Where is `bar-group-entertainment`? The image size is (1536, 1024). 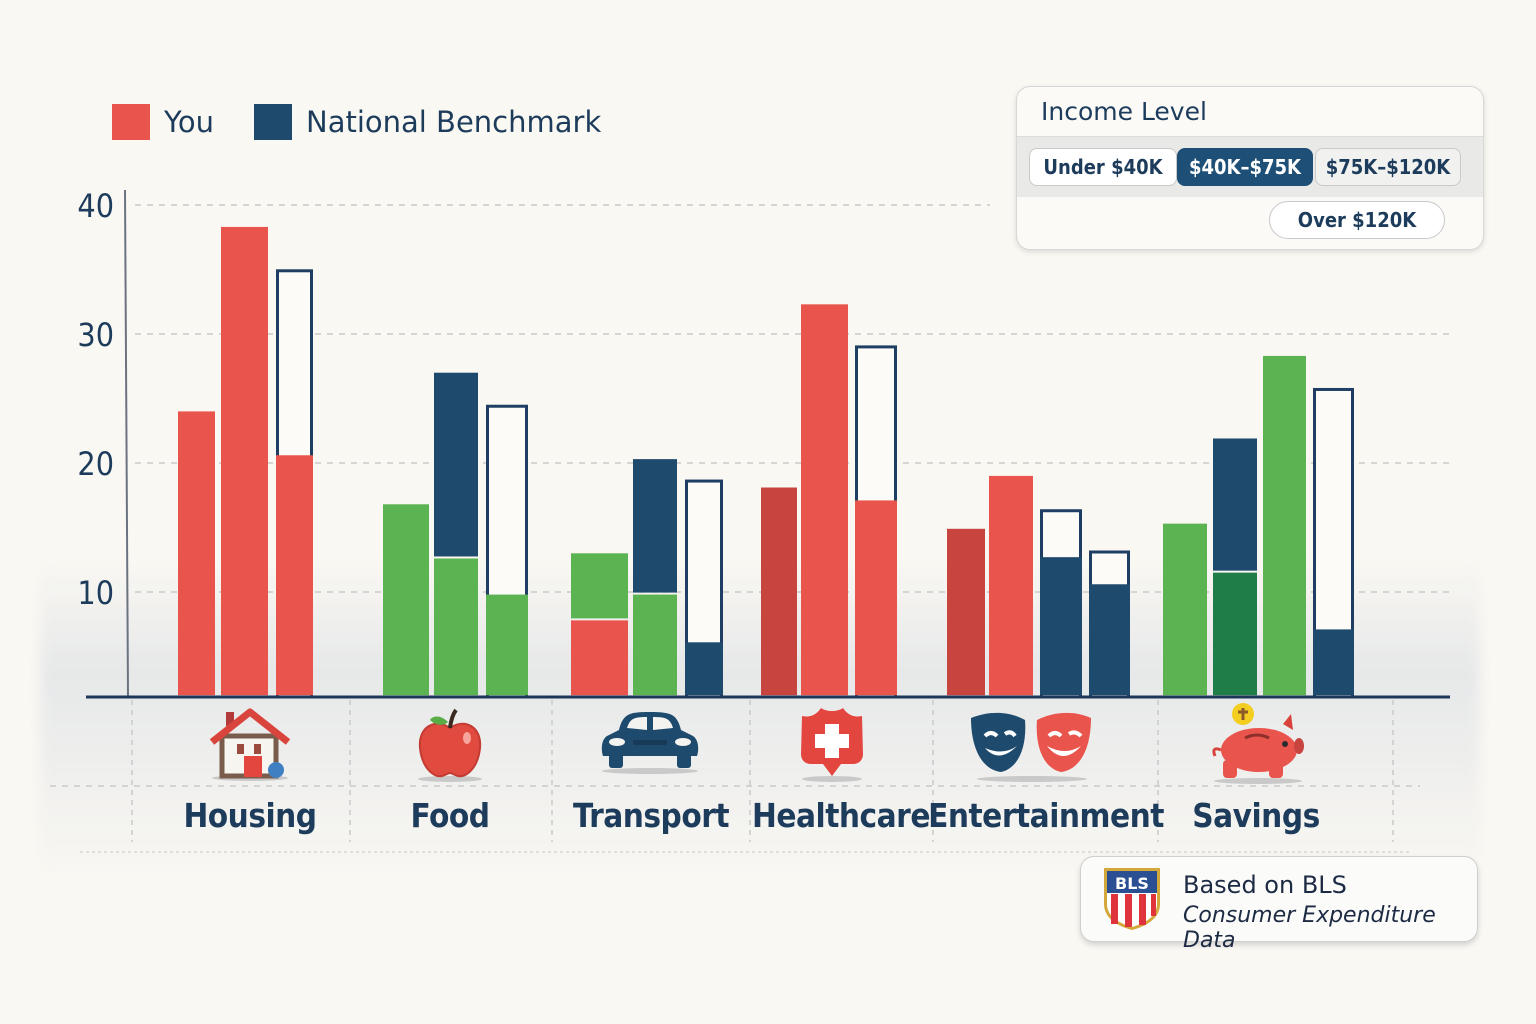
bar-group-entertainment is located at coordinates (1038, 587).